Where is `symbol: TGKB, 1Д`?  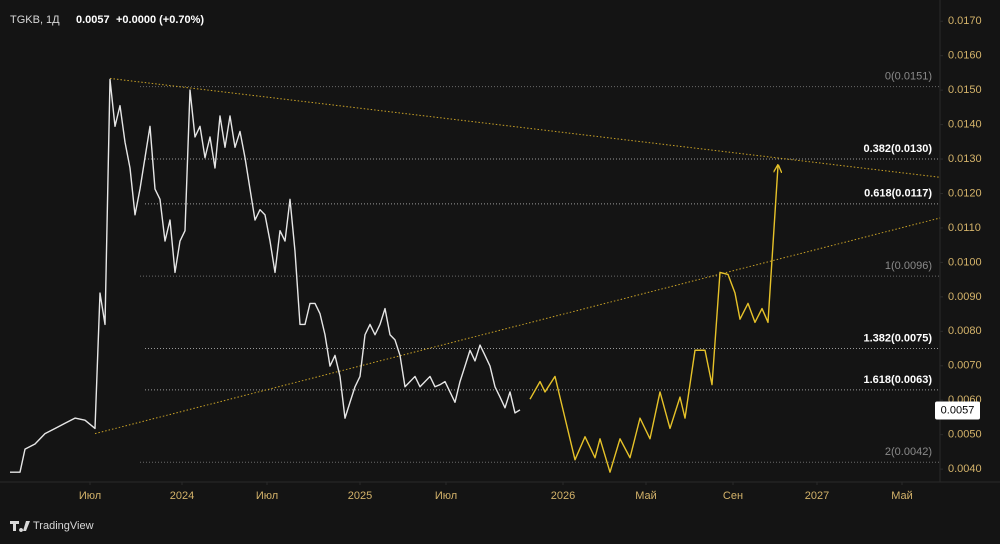 symbol: TGKB, 1Д is located at coordinates (35, 20).